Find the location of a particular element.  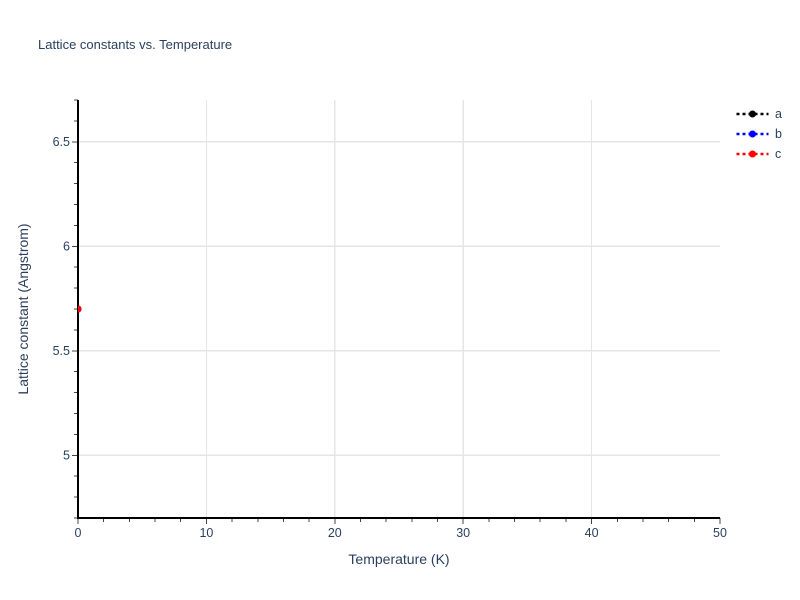

legend-line-sample-c is located at coordinates (752, 154).